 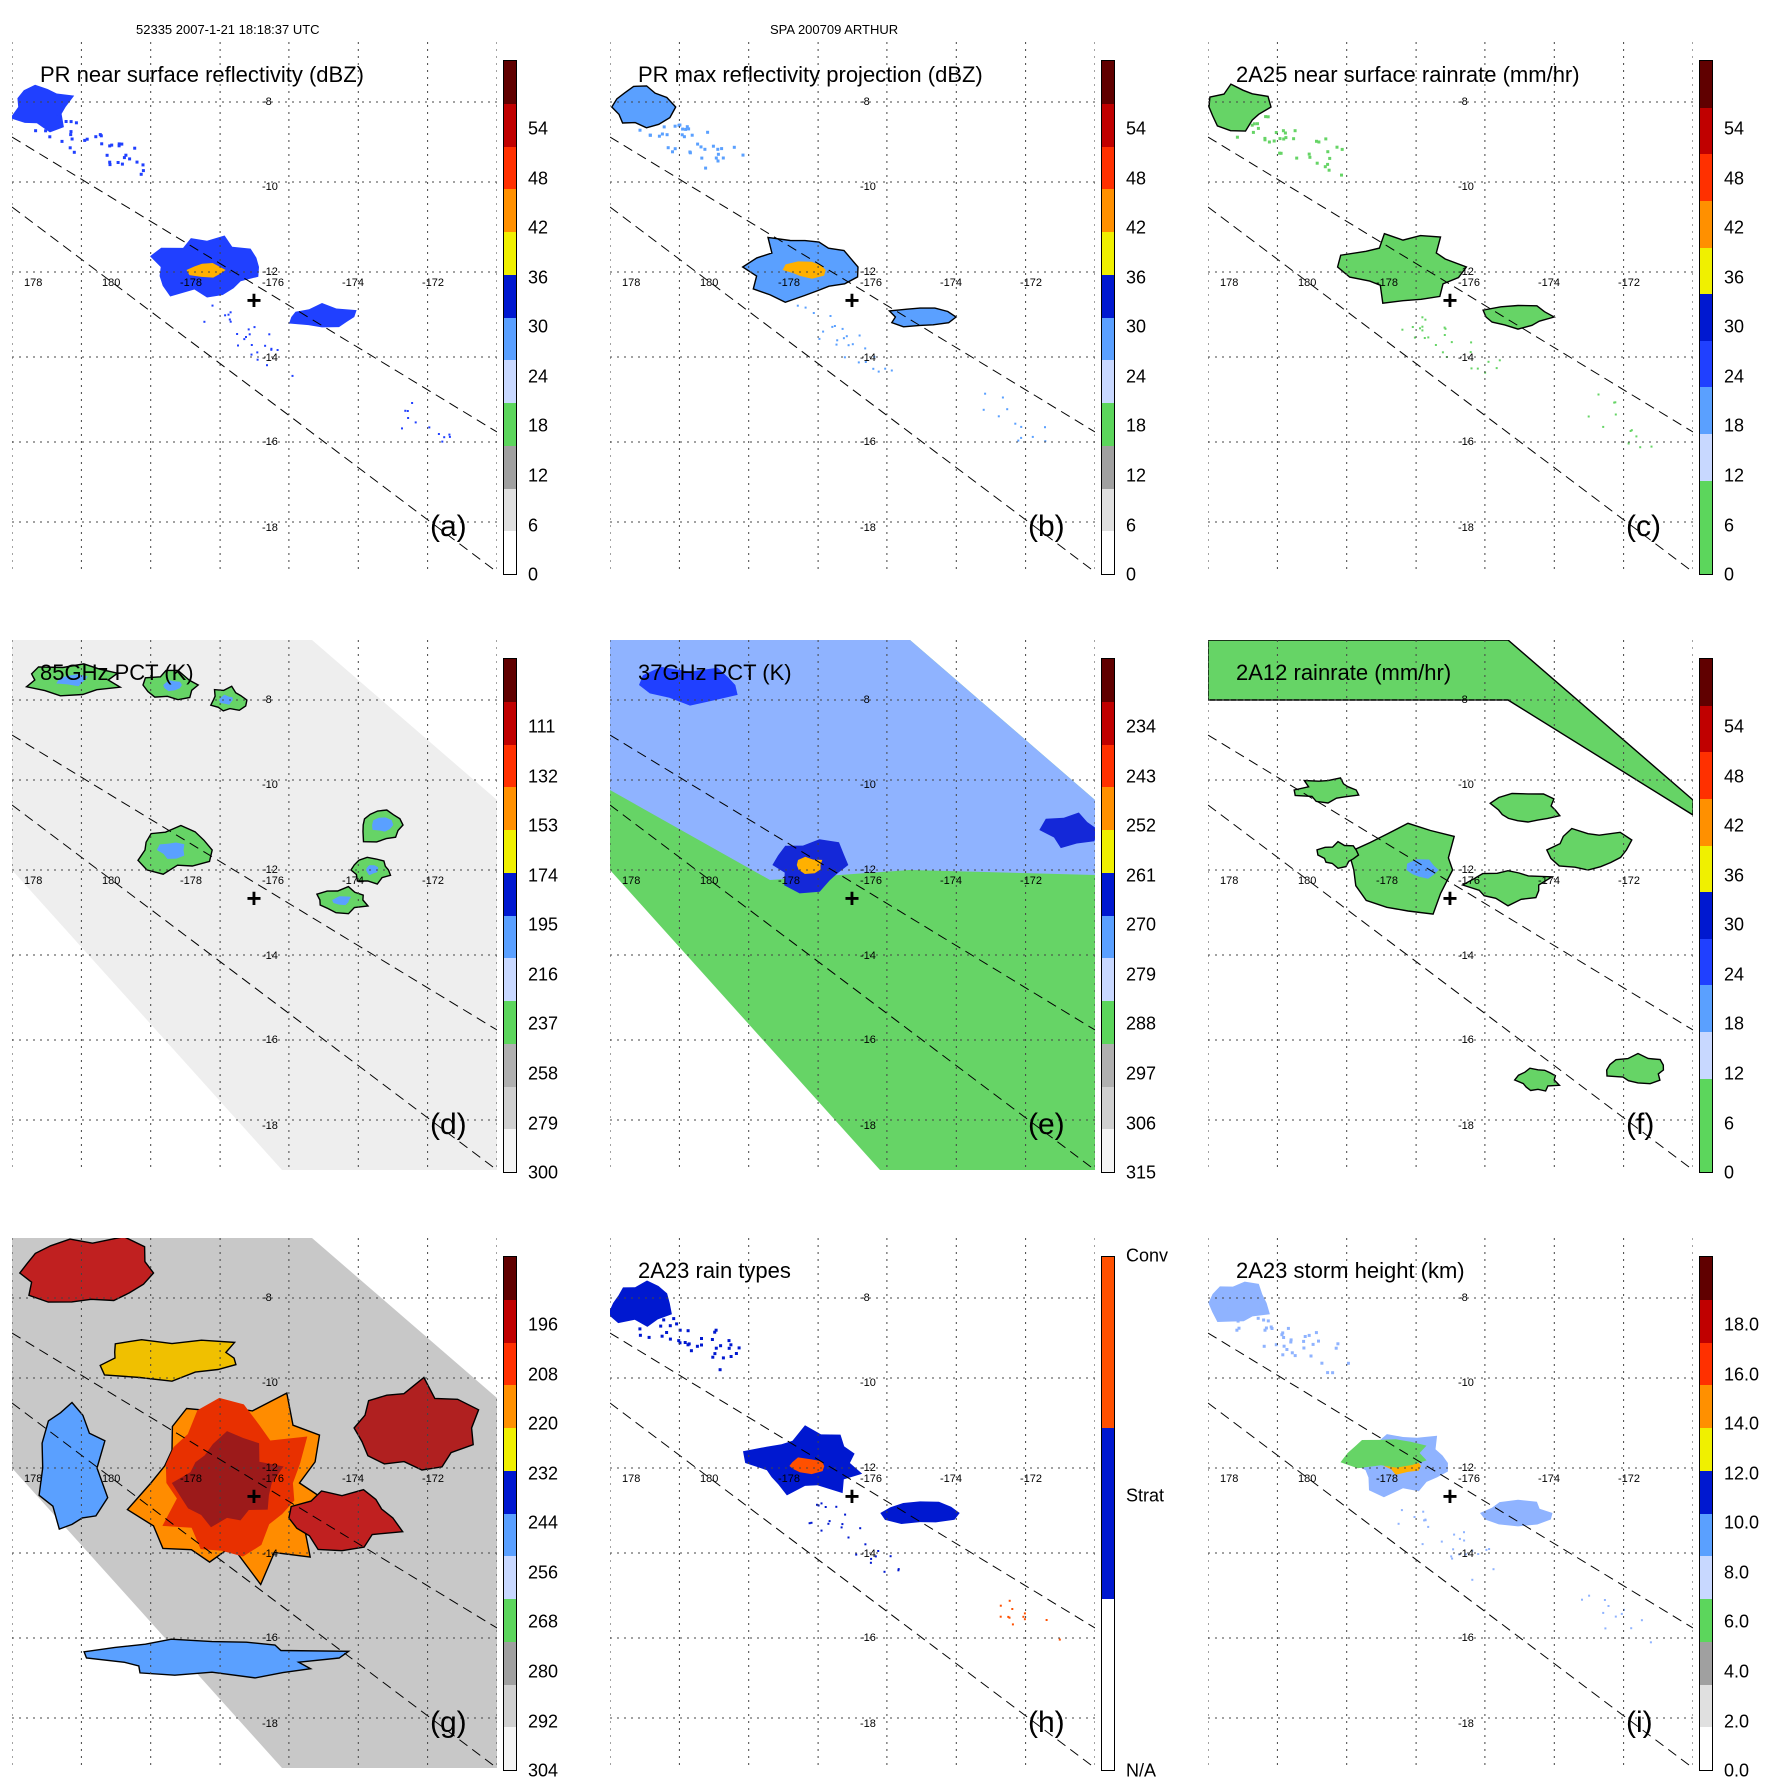 What do you see at coordinates (1549, 881) in the screenshot?
I see `lon-label: -174` at bounding box center [1549, 881].